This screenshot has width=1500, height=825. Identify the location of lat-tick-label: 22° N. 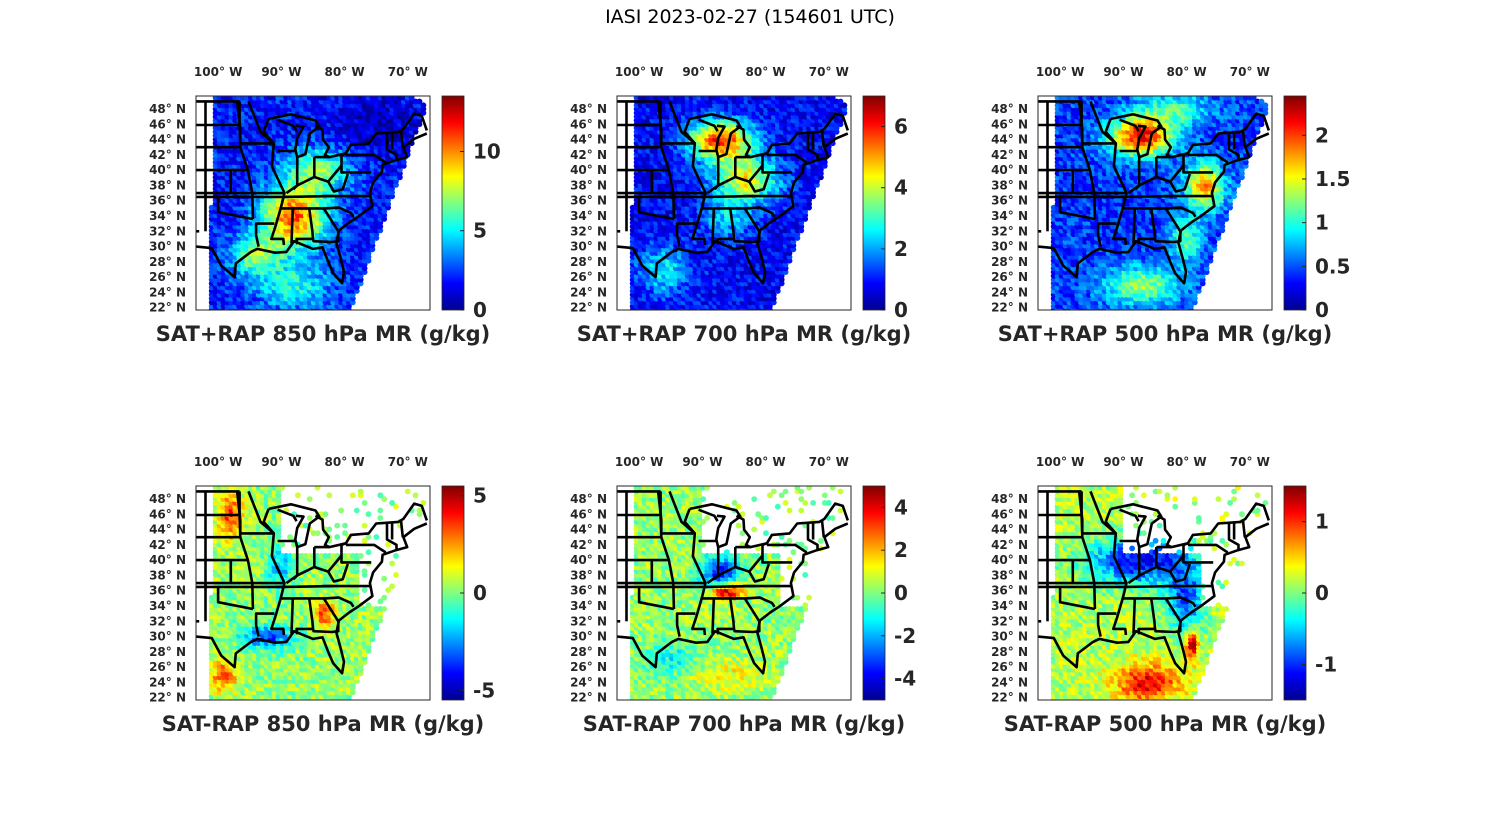
(167, 308).